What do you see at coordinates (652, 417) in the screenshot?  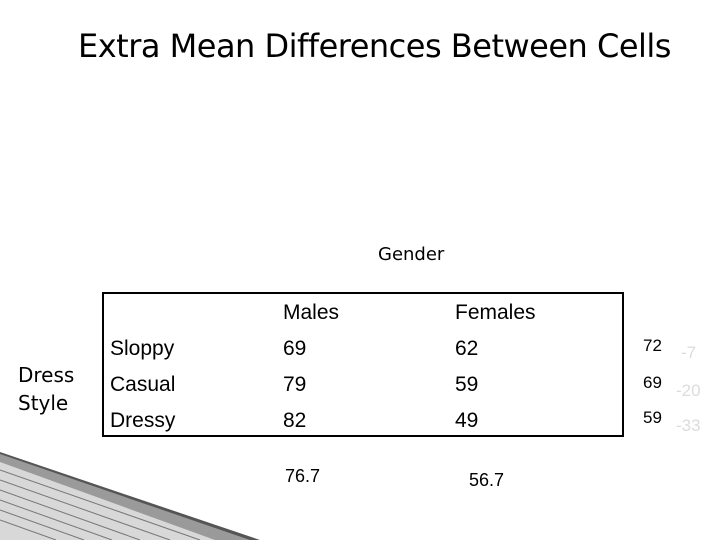 I see `row-mean-dressy: 59` at bounding box center [652, 417].